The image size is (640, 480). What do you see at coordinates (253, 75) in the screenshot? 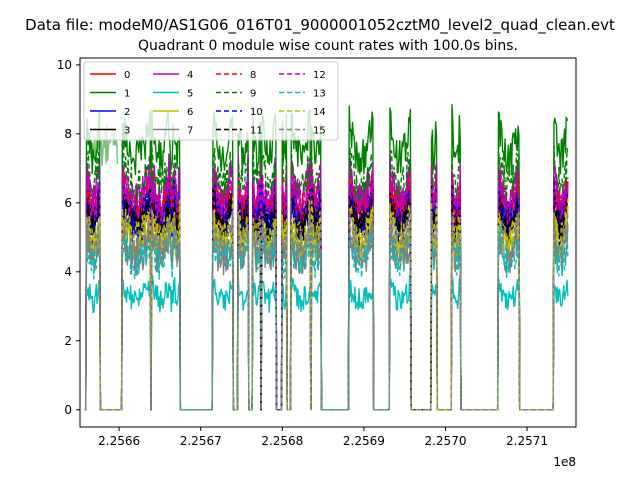
I see `legend-label-8: 8` at bounding box center [253, 75].